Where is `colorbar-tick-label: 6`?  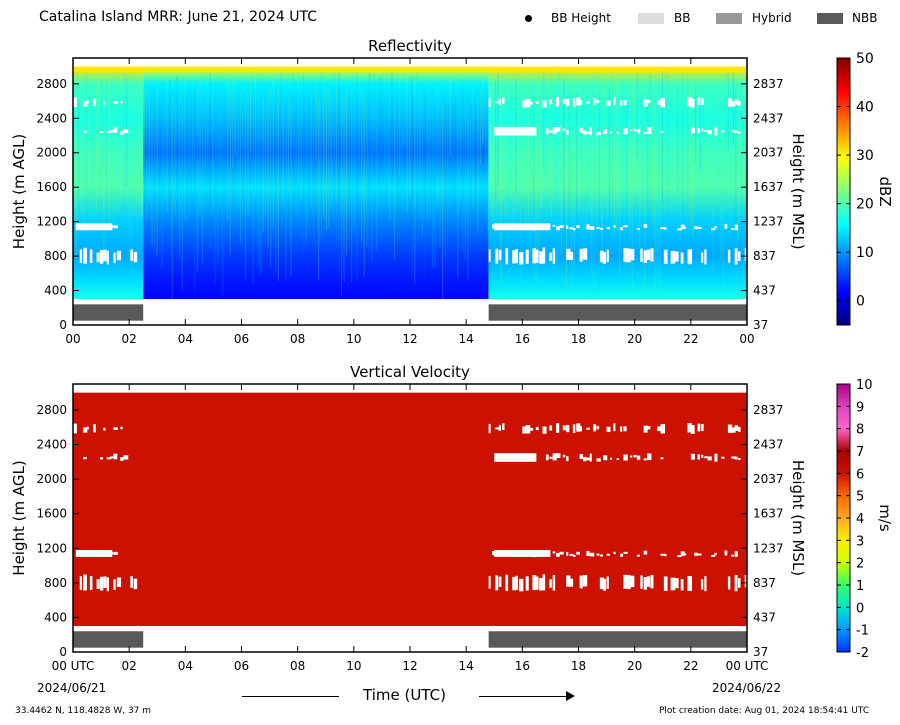
colorbar-tick-label: 6 is located at coordinates (860, 474).